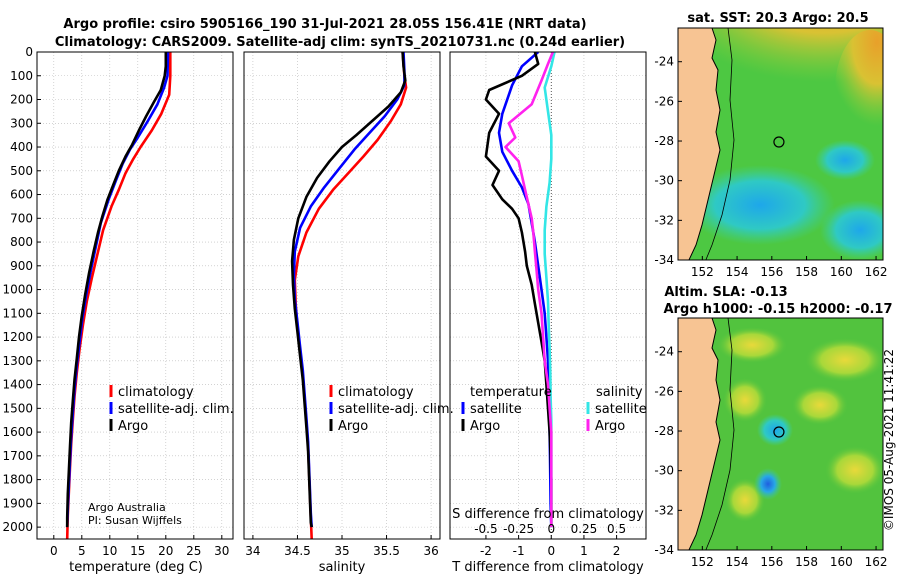  I want to click on difference-ticks: -2 -1 0 1 2, so click(550, 546).